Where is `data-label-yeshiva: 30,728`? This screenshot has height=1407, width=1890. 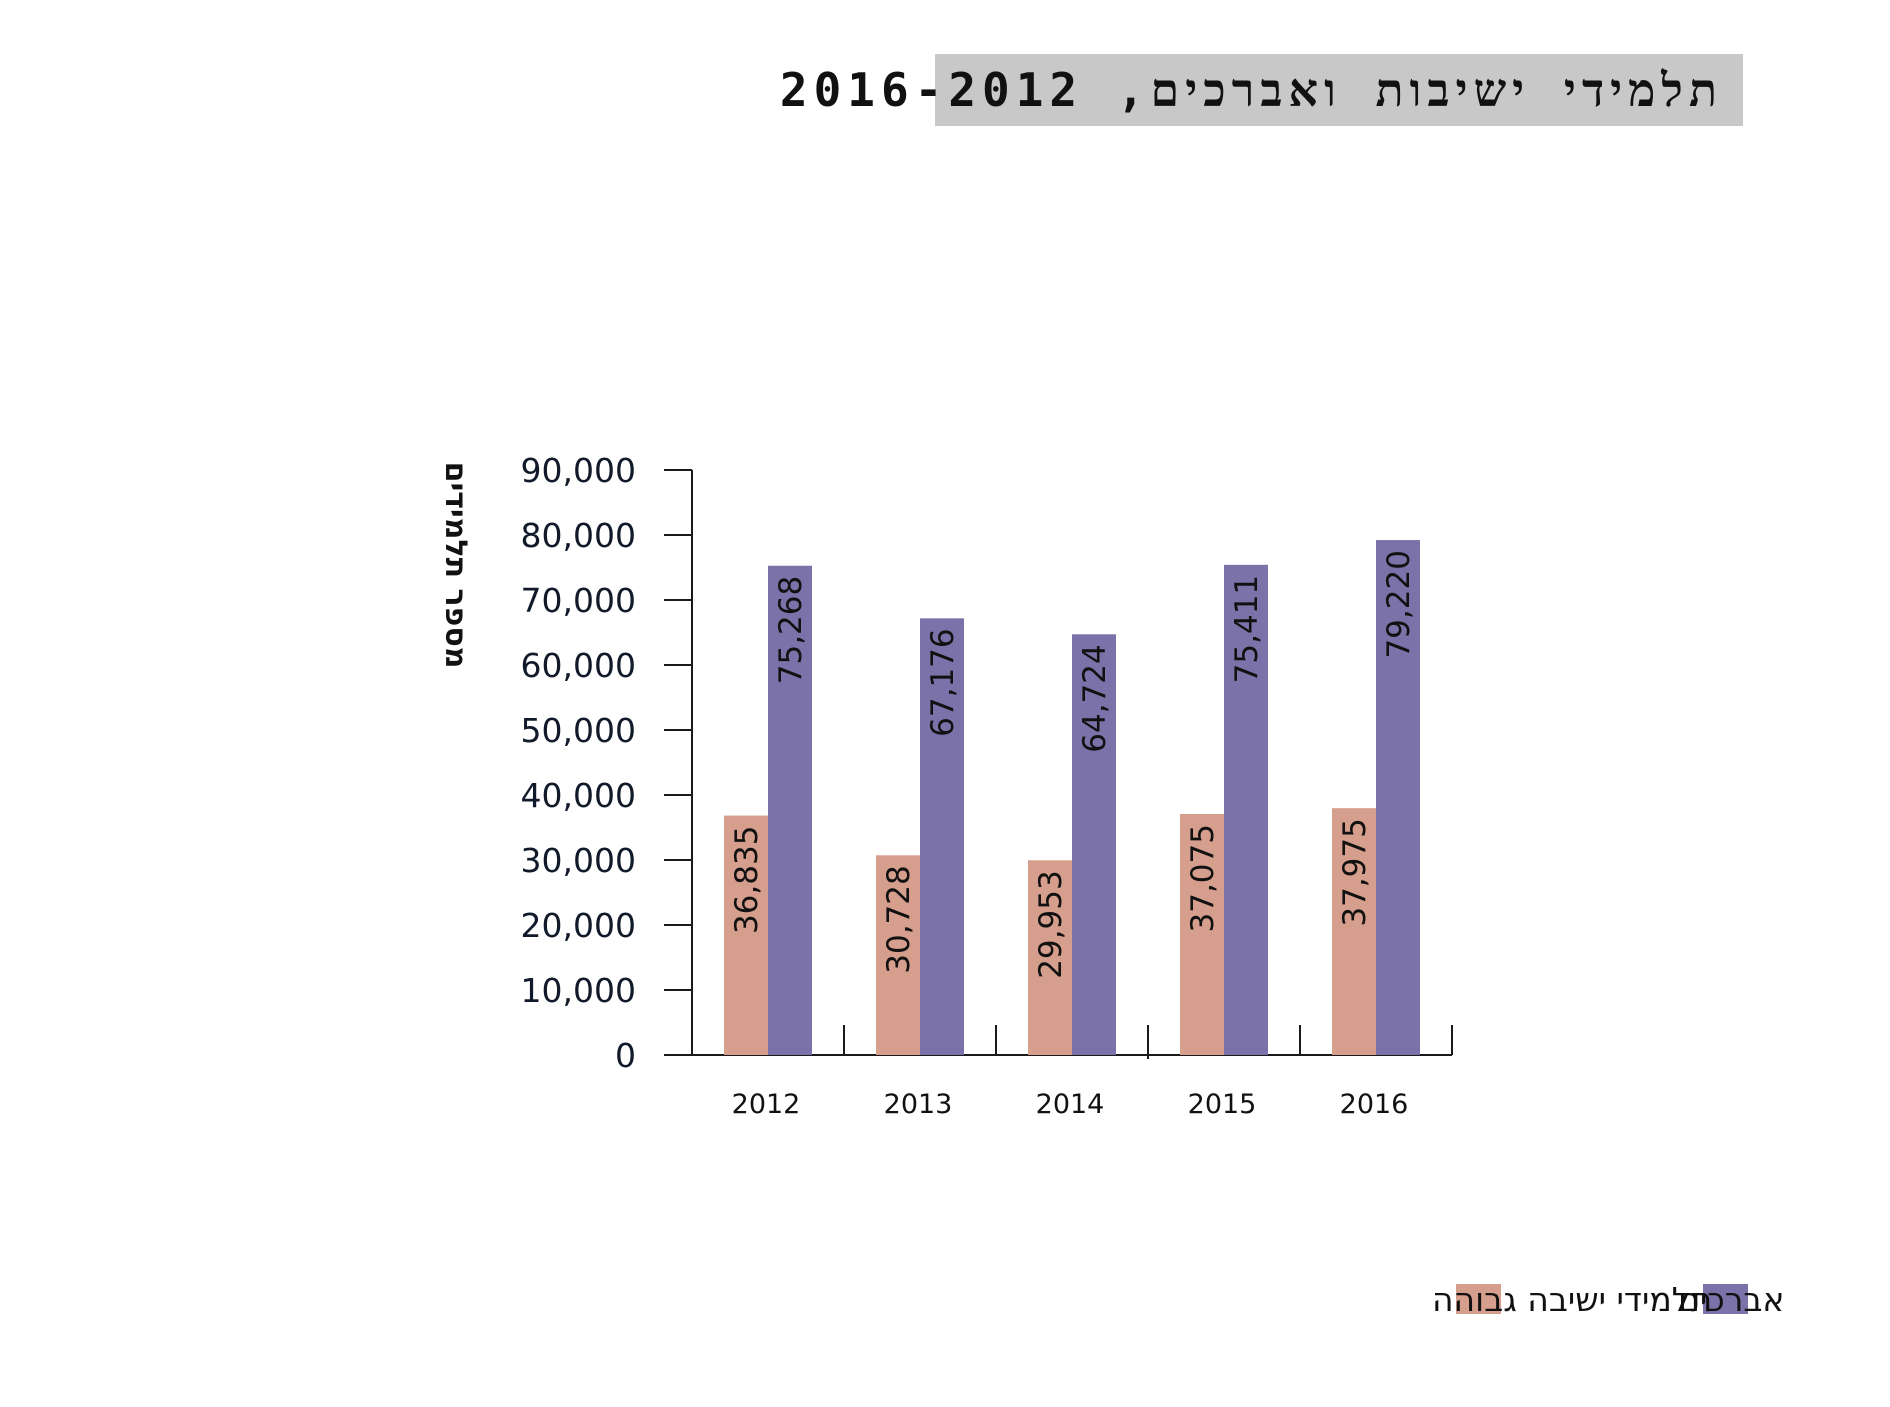 data-label-yeshiva: 30,728 is located at coordinates (899, 919).